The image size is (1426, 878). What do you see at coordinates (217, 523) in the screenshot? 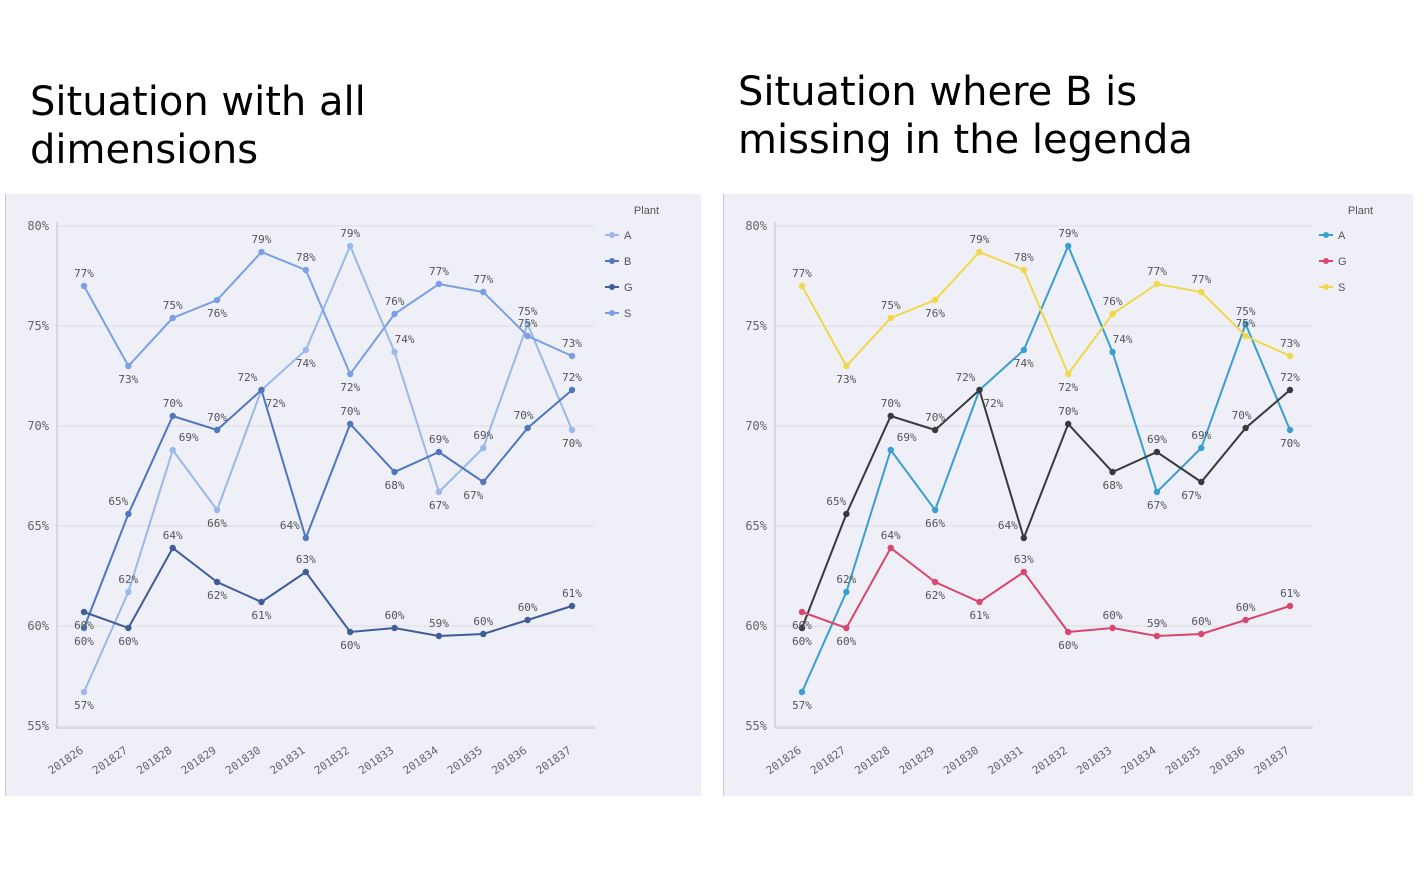
I see `data-label: 66%` at bounding box center [217, 523].